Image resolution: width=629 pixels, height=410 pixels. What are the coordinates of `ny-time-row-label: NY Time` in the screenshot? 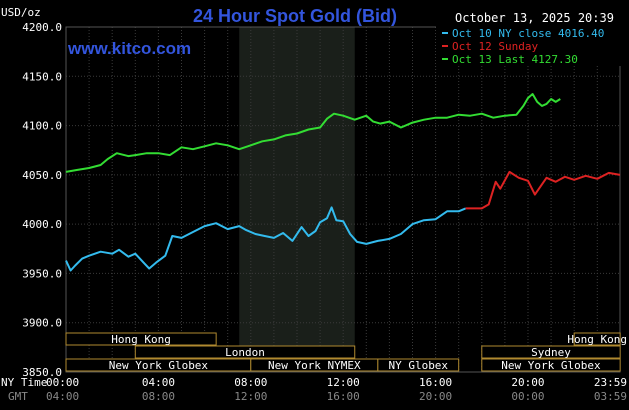 It's located at (24, 382).